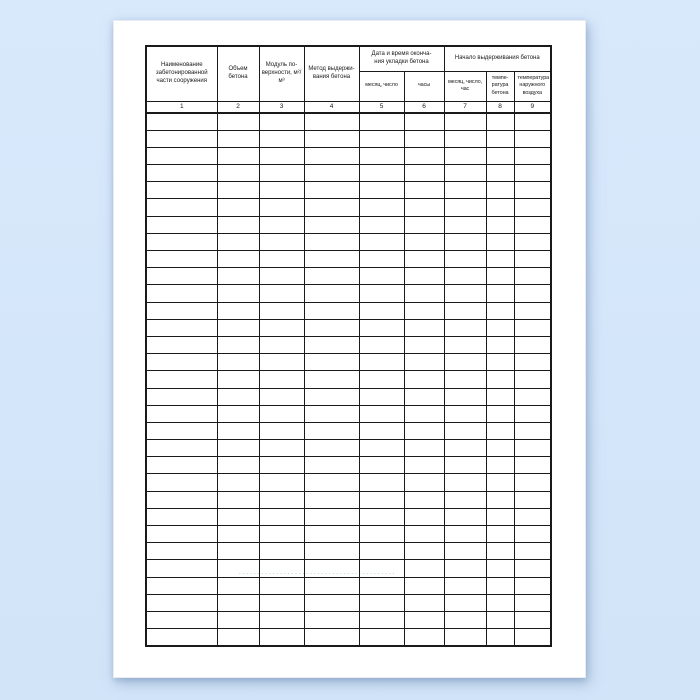  What do you see at coordinates (465, 107) in the screenshot?
I see `column-number: 7` at bounding box center [465, 107].